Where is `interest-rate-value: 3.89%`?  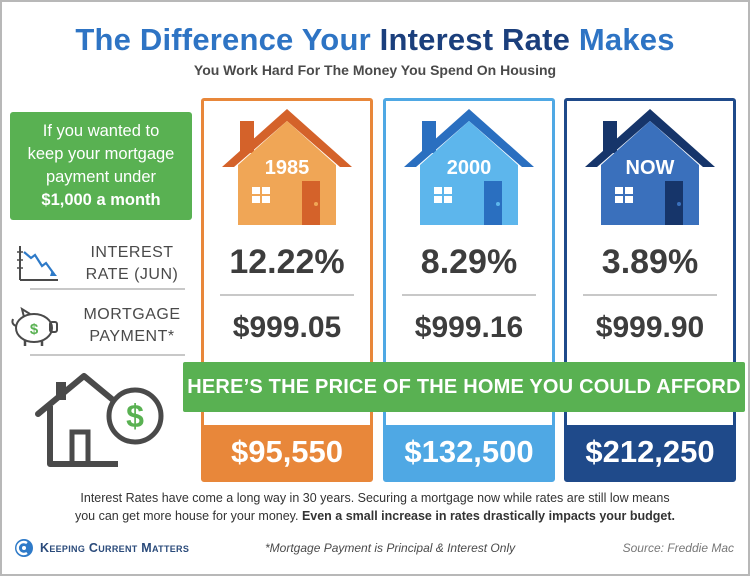
interest-rate-value: 3.89% is located at coordinates (650, 262).